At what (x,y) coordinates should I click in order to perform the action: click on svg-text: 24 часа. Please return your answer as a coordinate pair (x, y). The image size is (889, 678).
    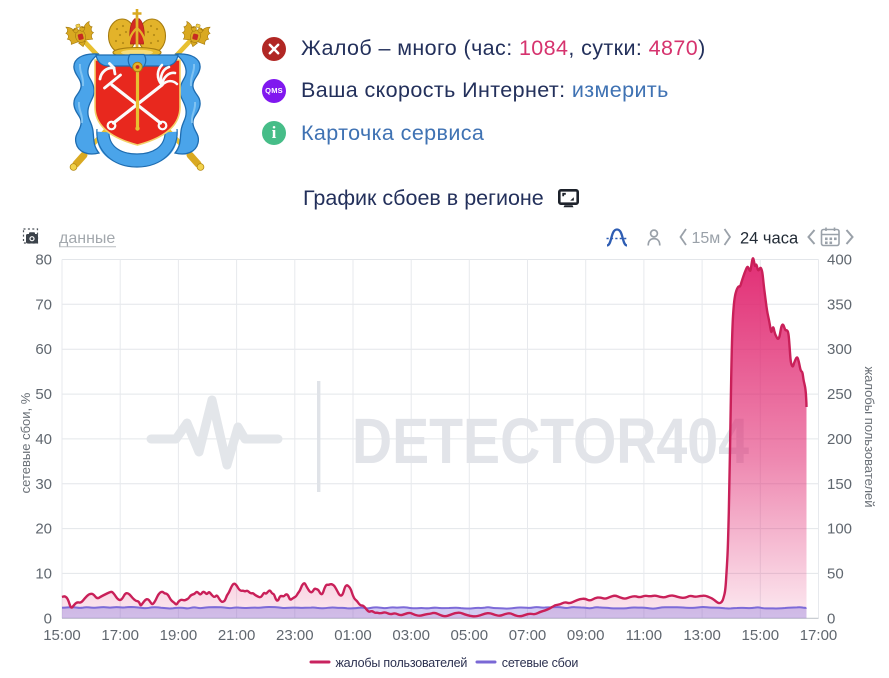
    Looking at the image, I should click on (769, 238).